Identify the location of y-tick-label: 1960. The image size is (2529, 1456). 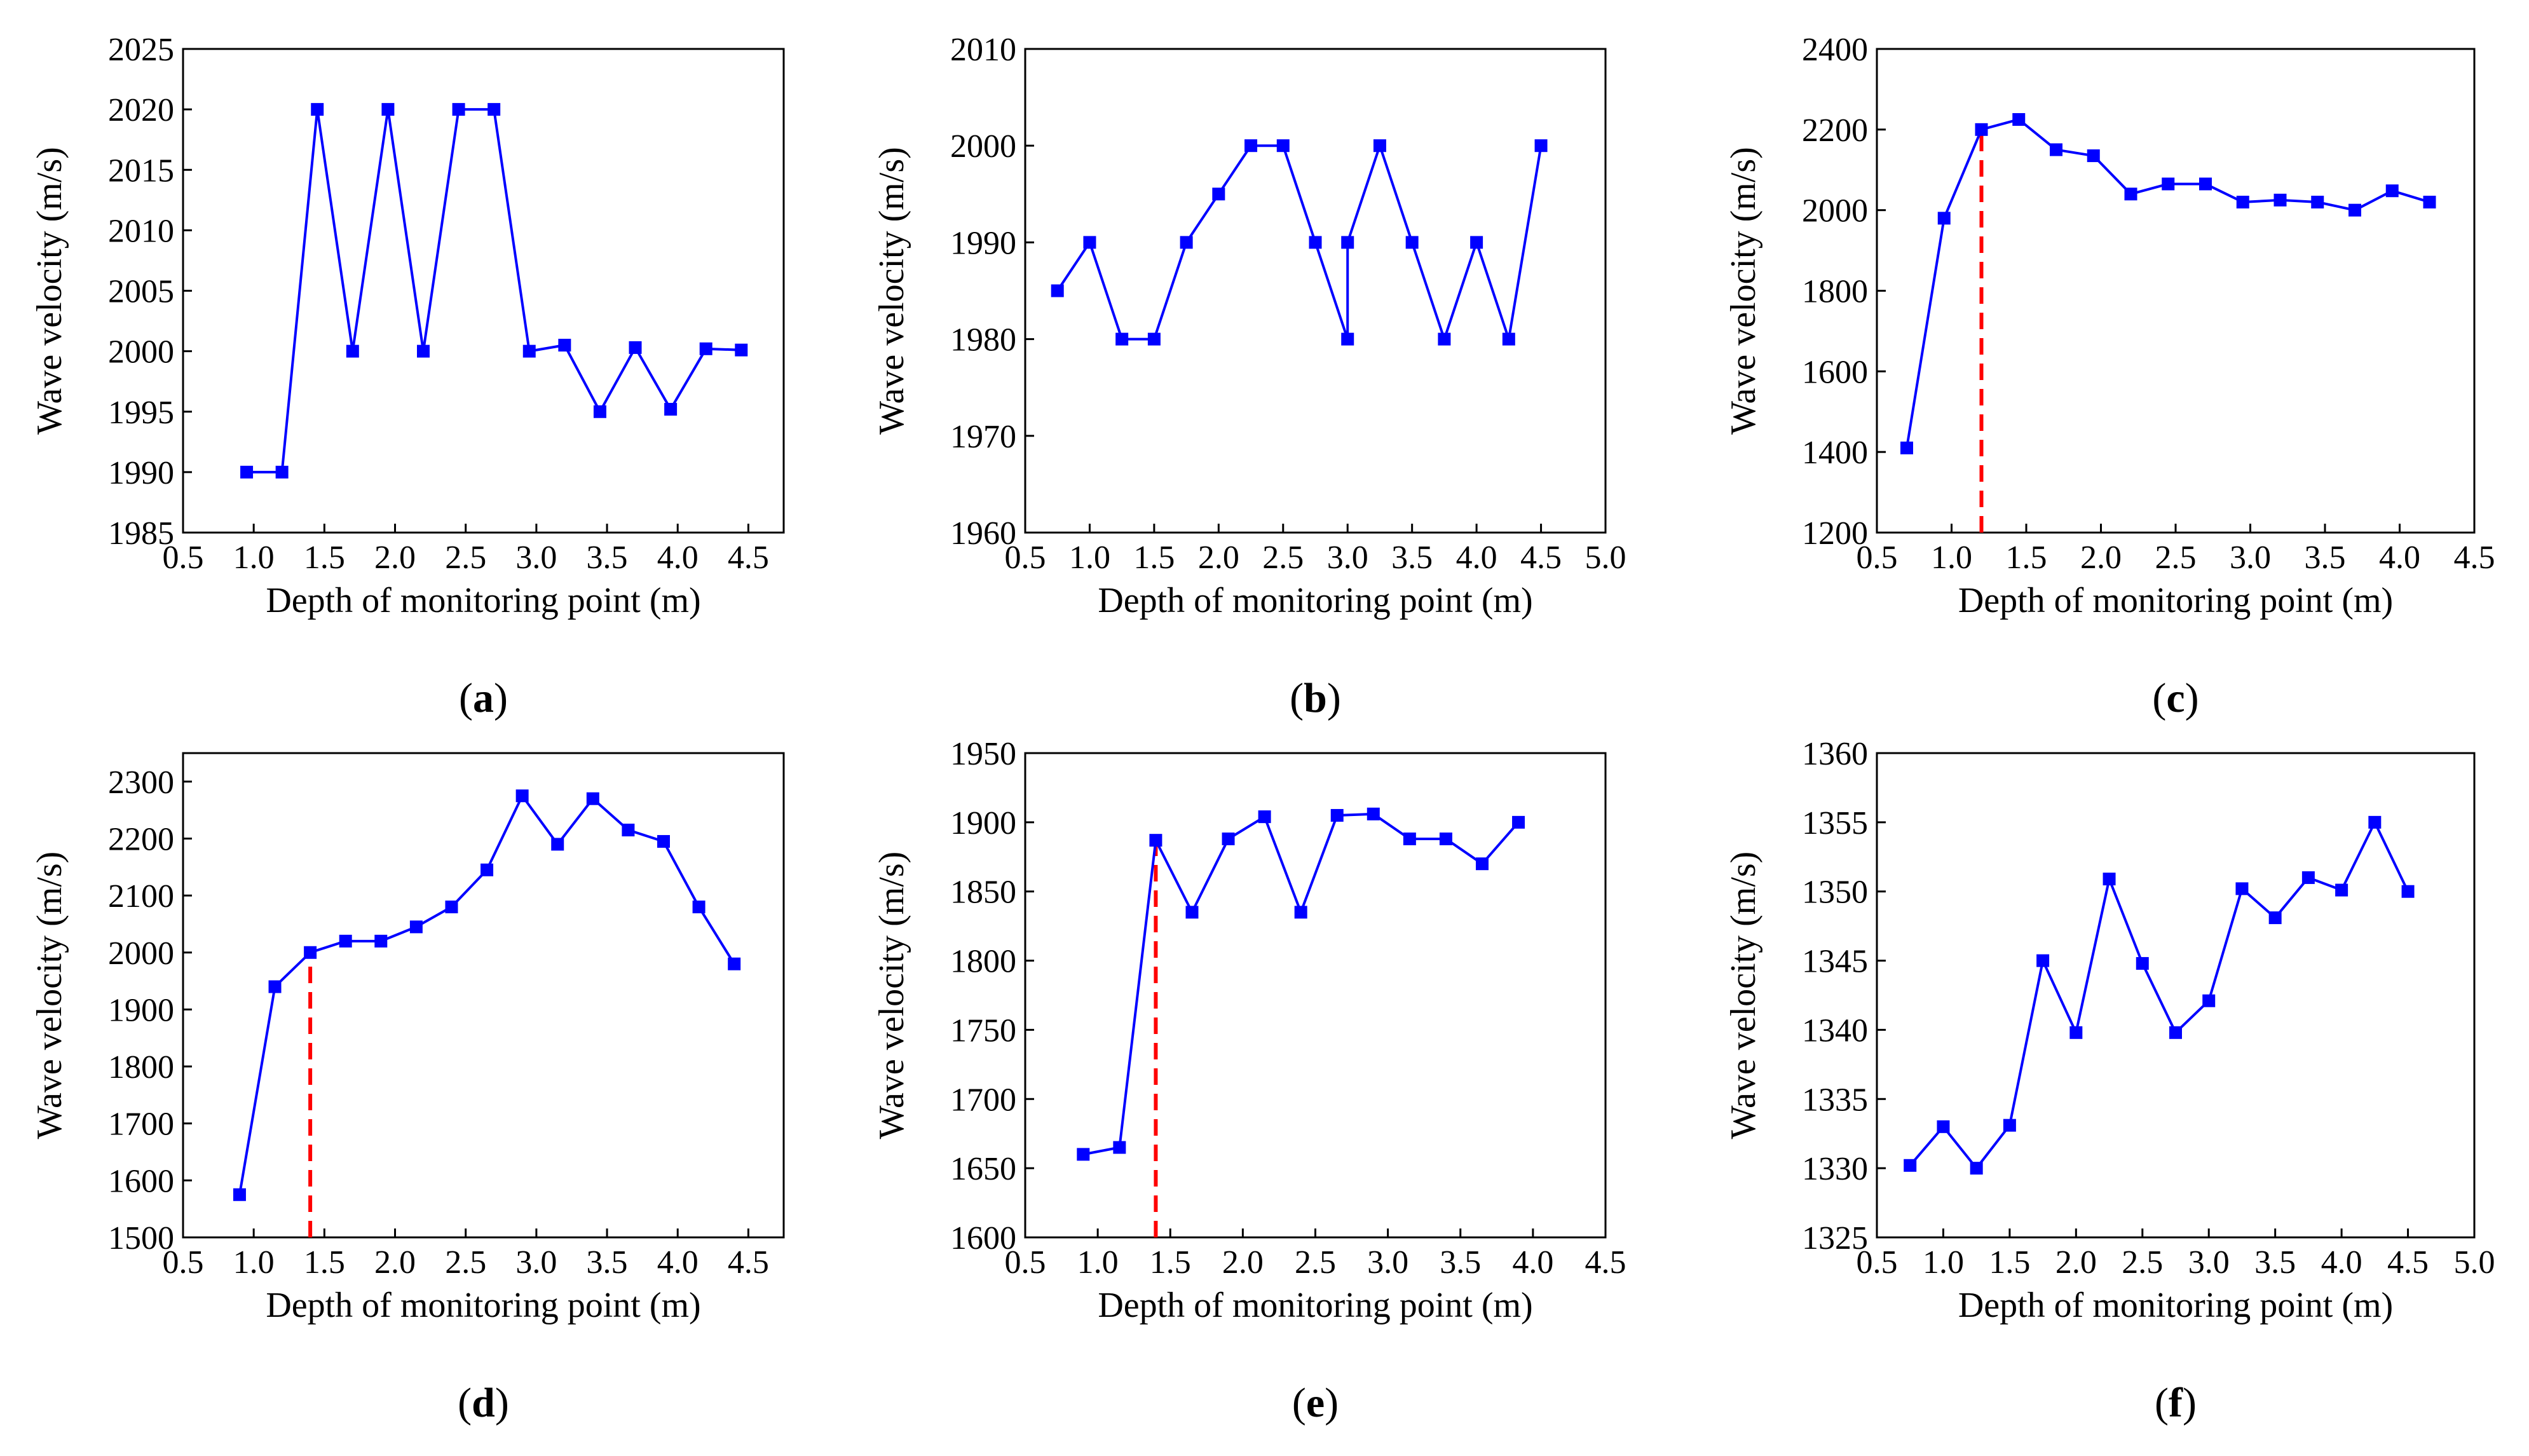
(983, 533).